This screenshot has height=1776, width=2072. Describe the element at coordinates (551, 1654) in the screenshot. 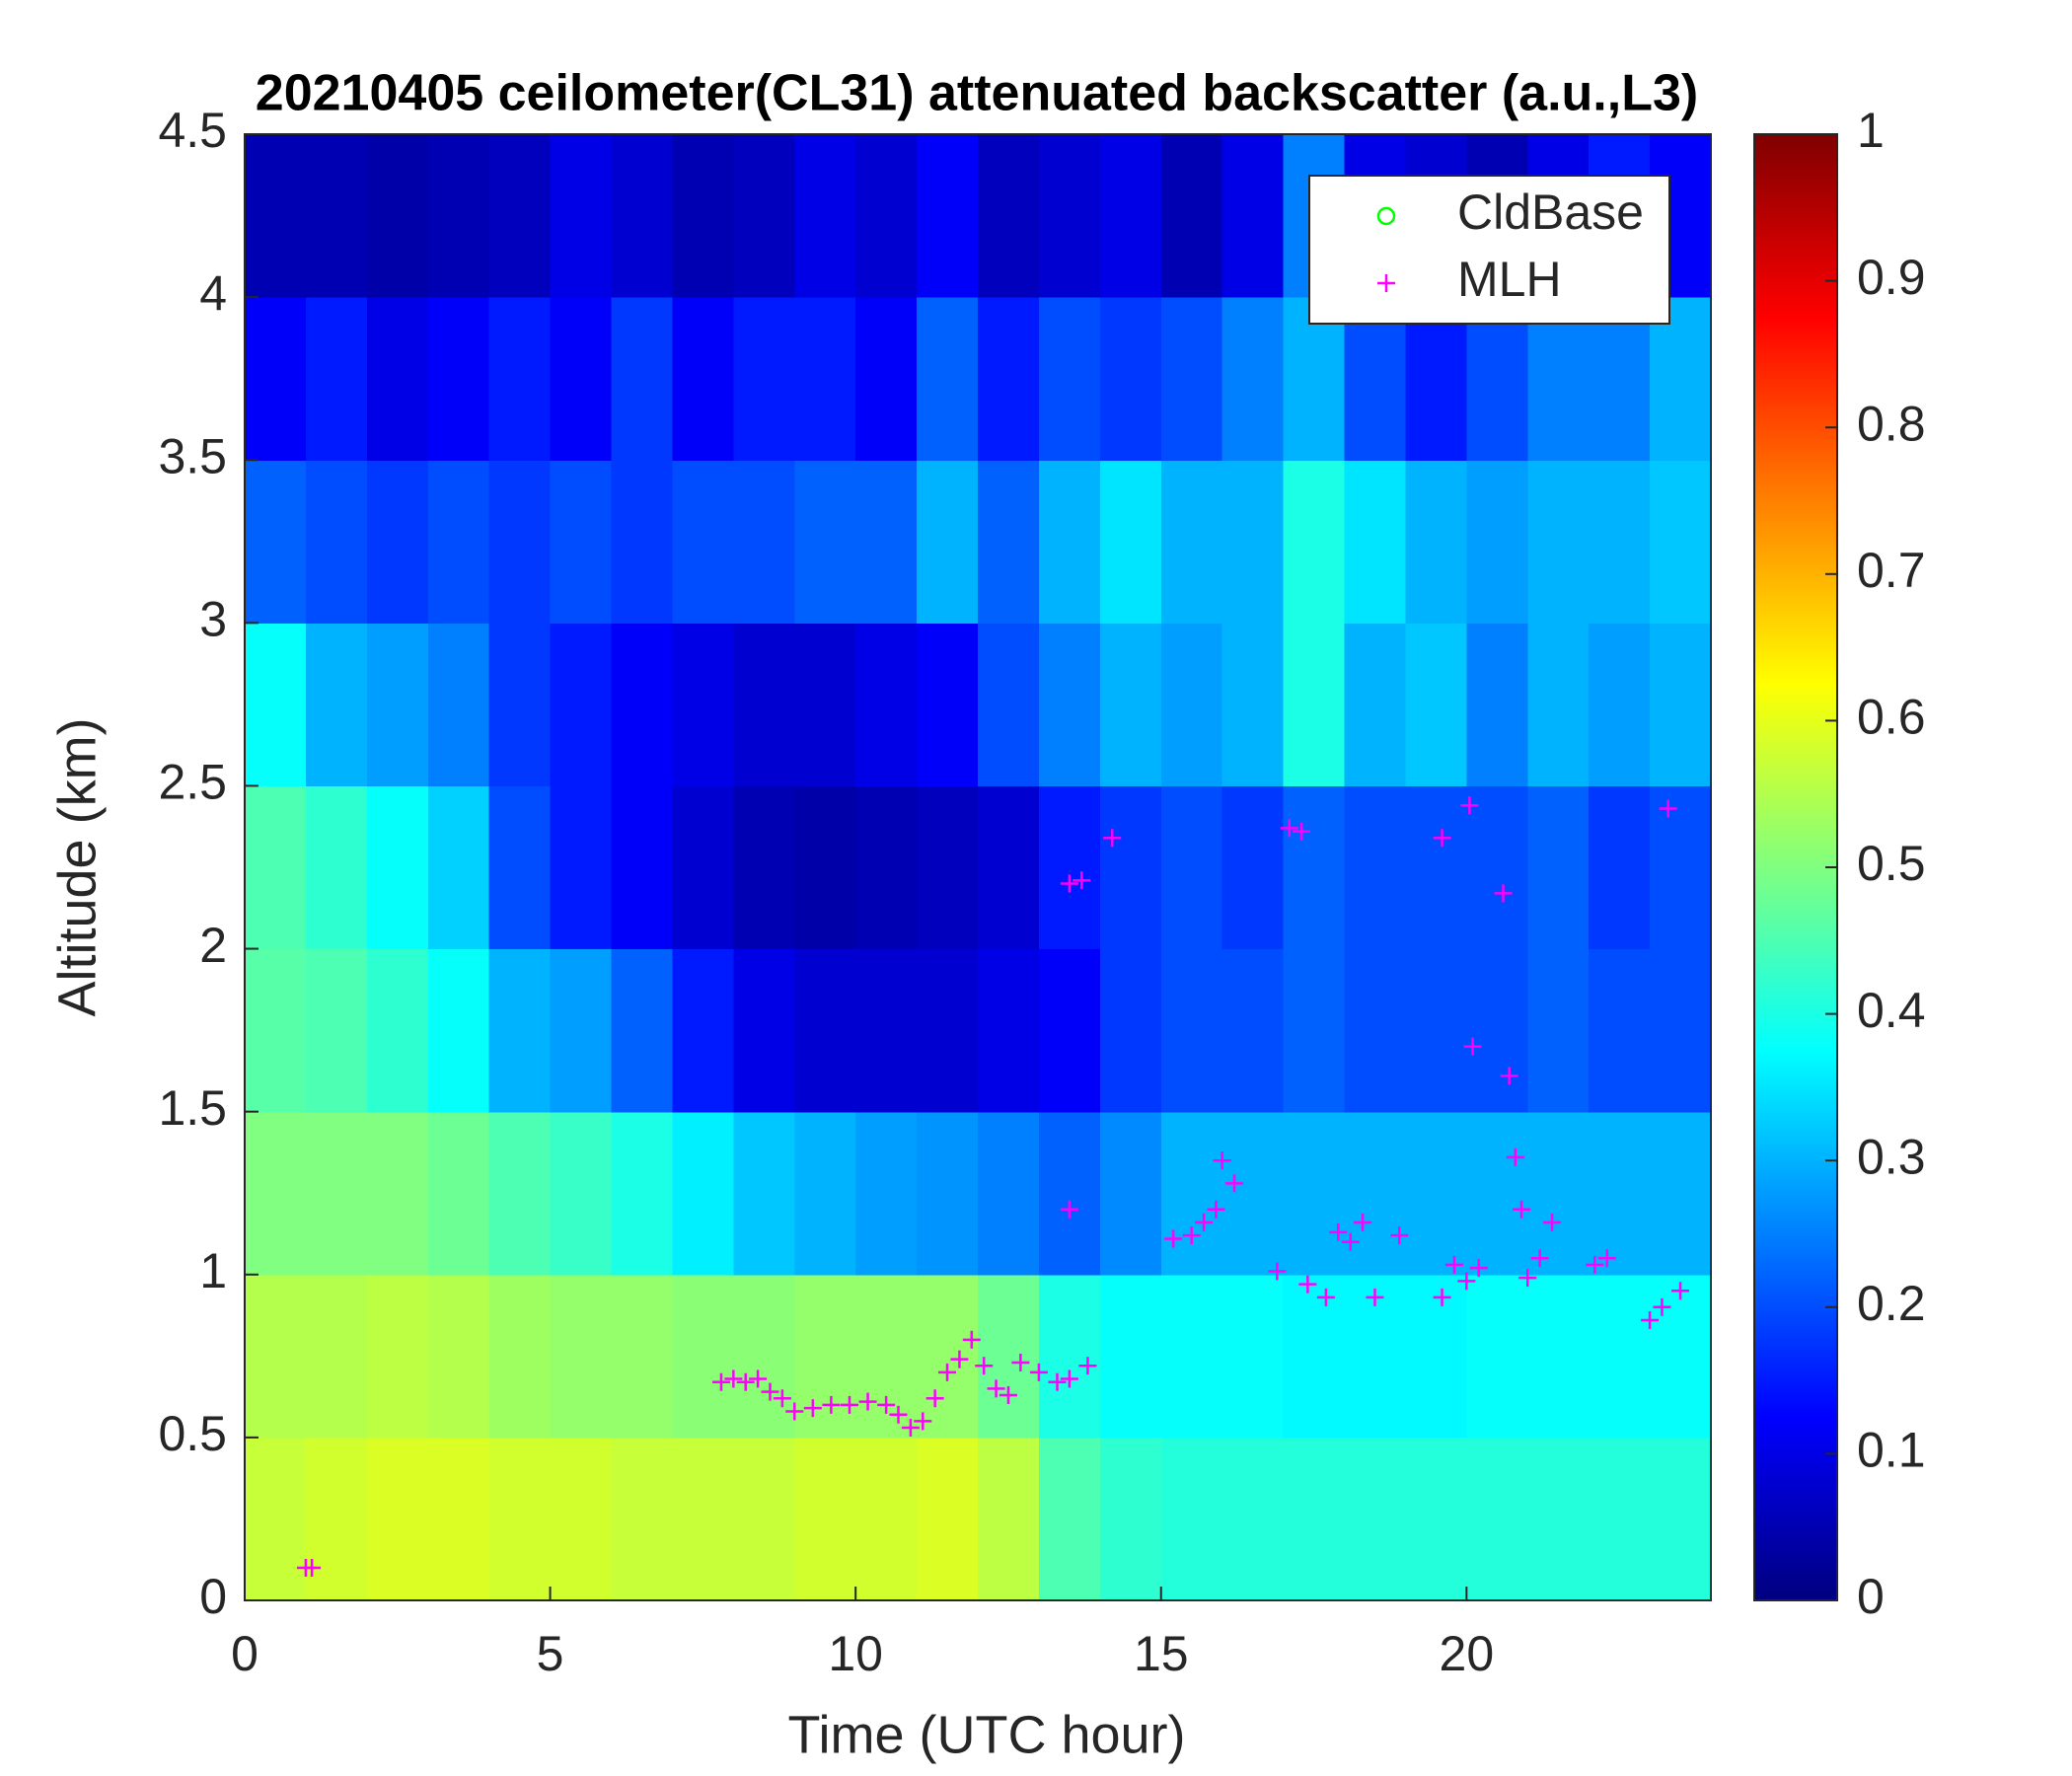

I see `x-tick-label: 5` at that location.